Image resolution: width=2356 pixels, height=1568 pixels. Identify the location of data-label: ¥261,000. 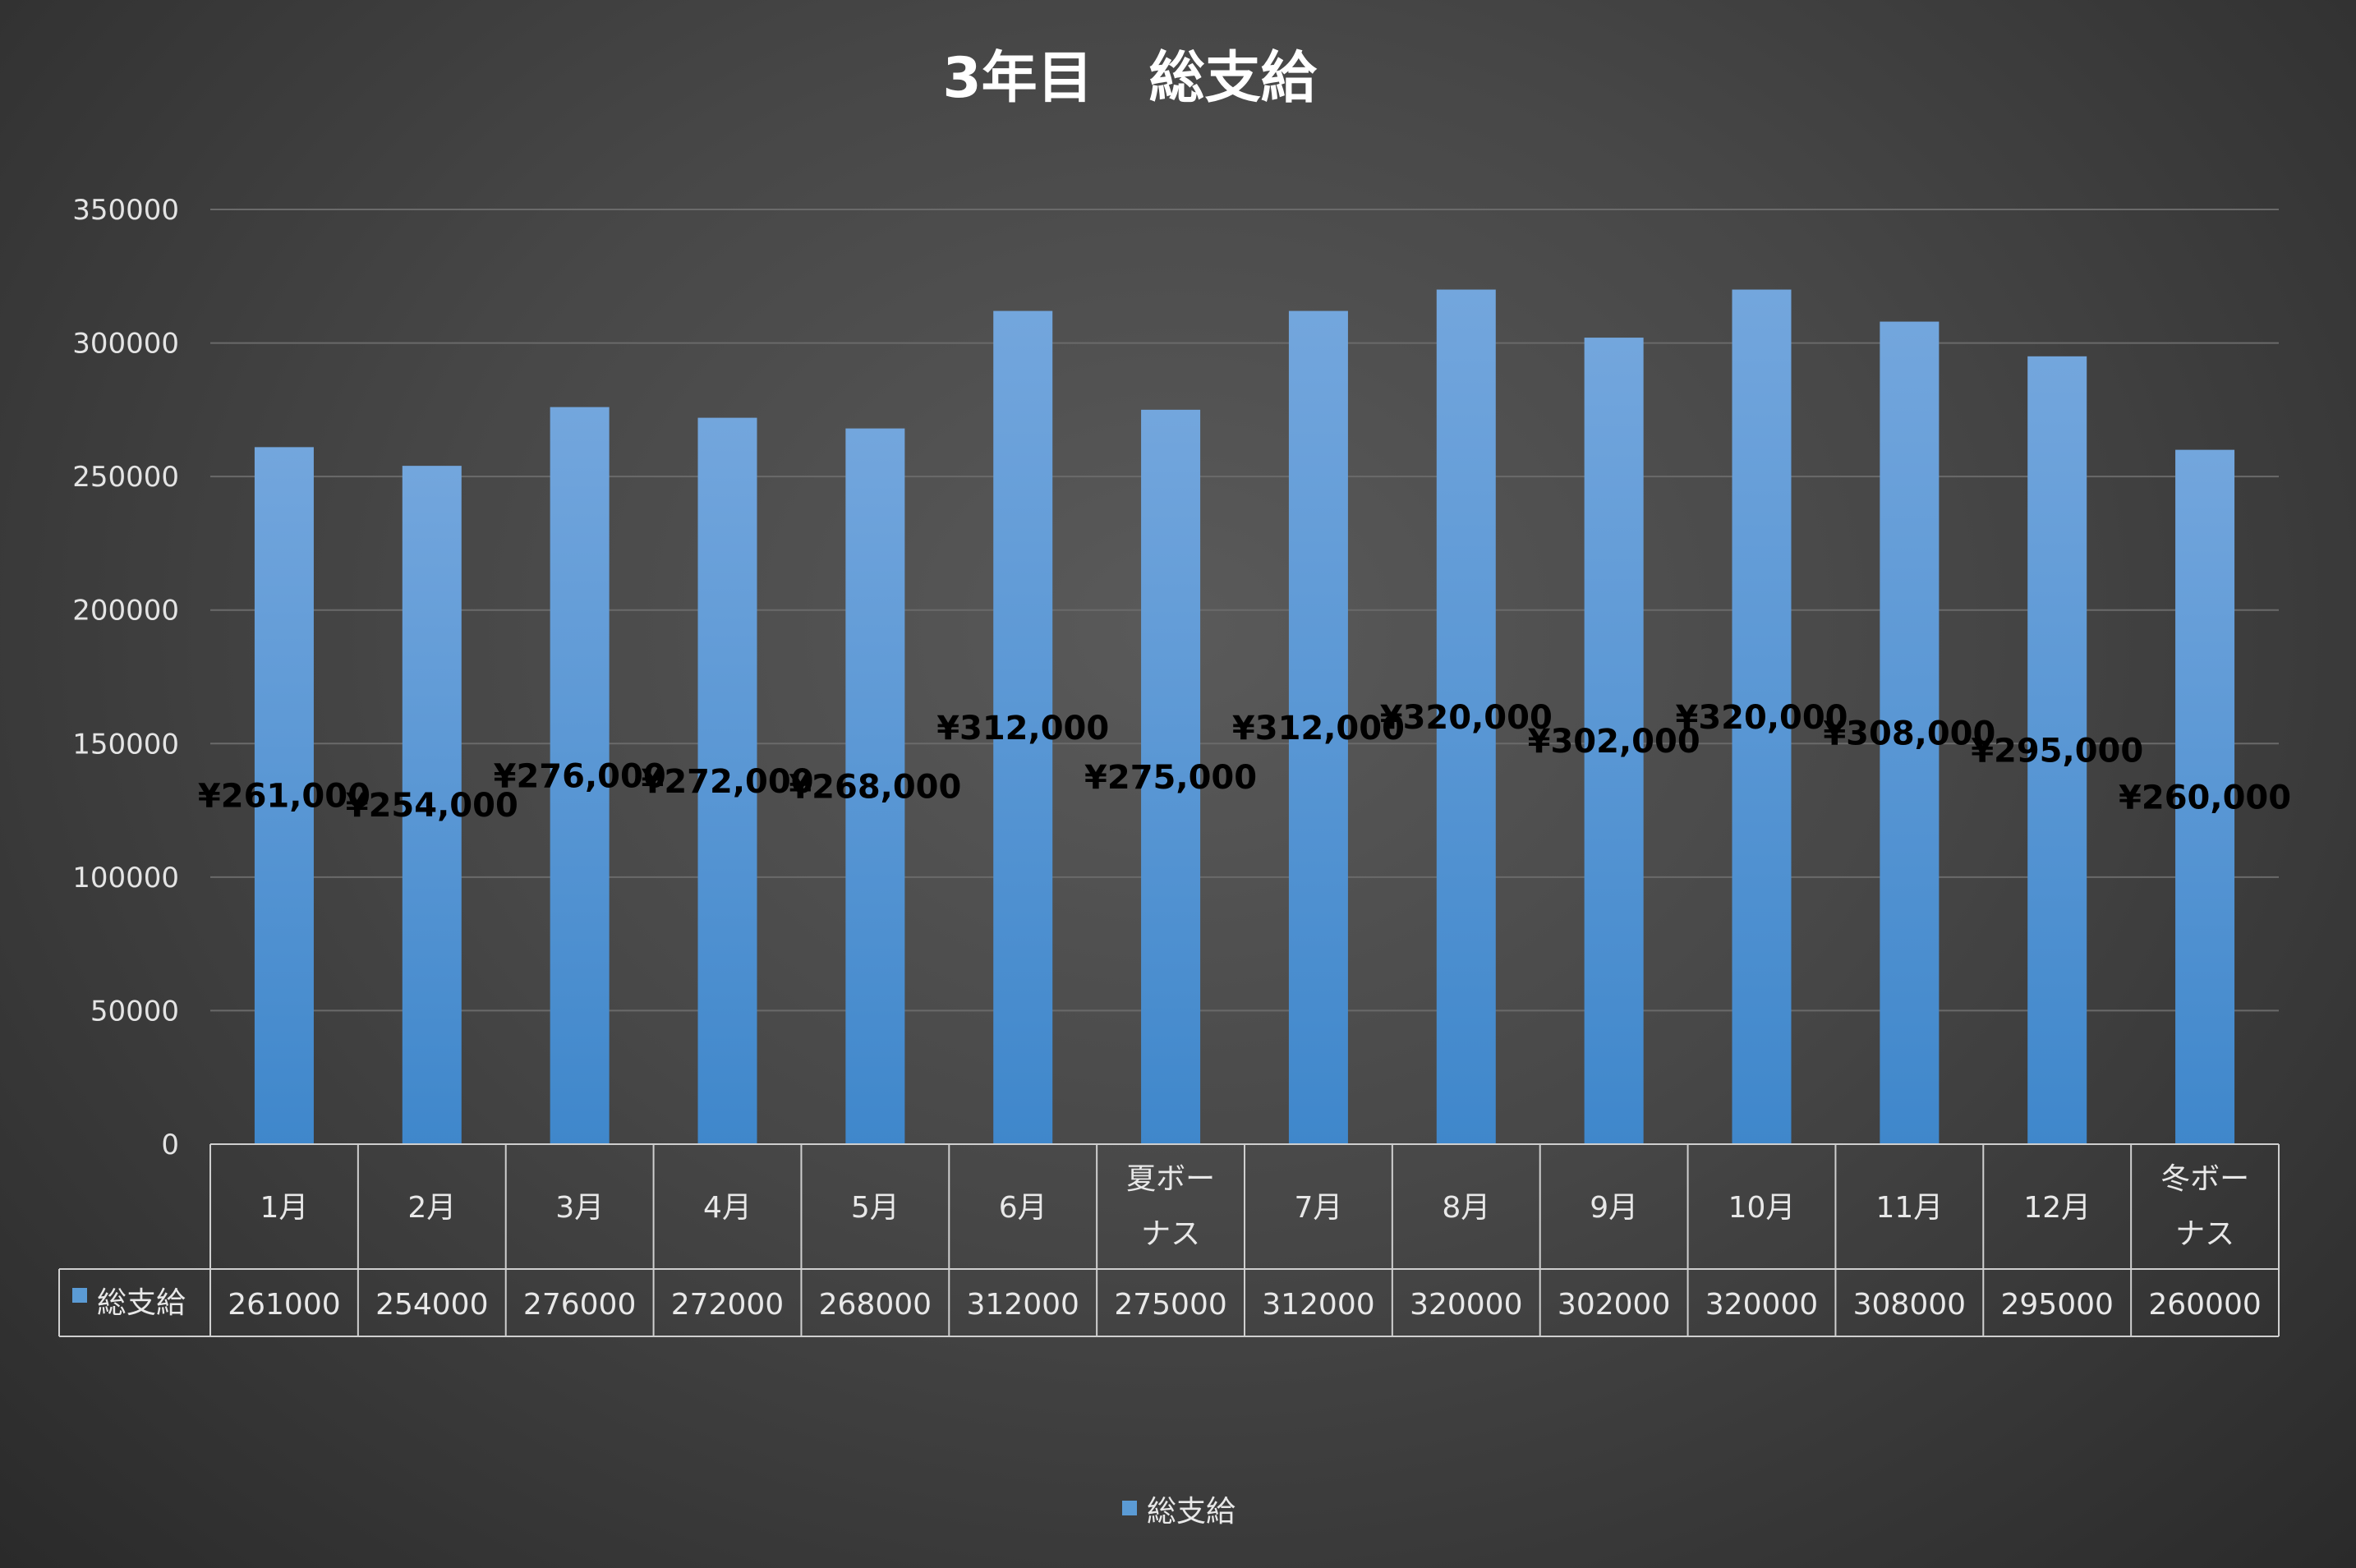
(284, 797).